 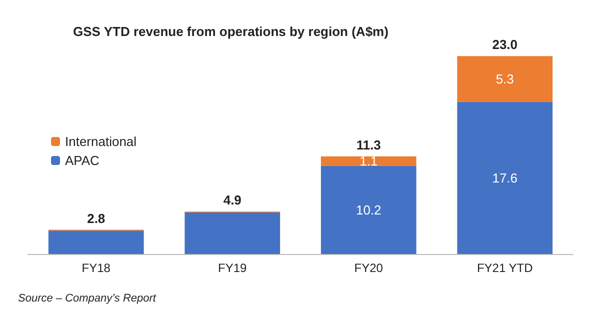 I want to click on data-label: 17.6, so click(x=505, y=178).